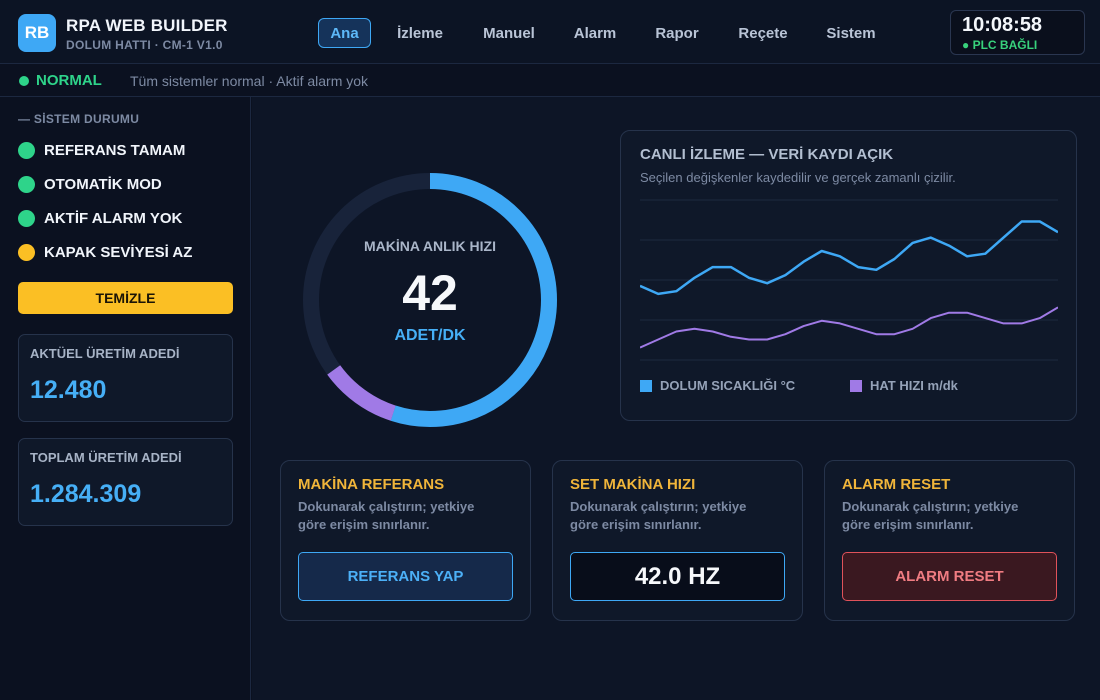 This screenshot has width=1100, height=700. I want to click on gauge-value: 42, so click(430, 293).